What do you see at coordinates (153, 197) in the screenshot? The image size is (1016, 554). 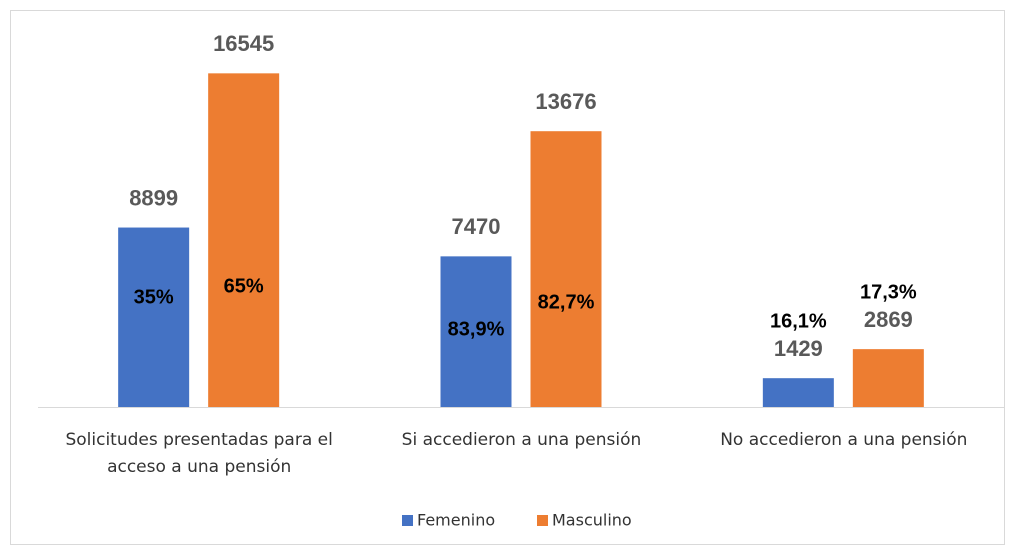 I see `value-label: 8899` at bounding box center [153, 197].